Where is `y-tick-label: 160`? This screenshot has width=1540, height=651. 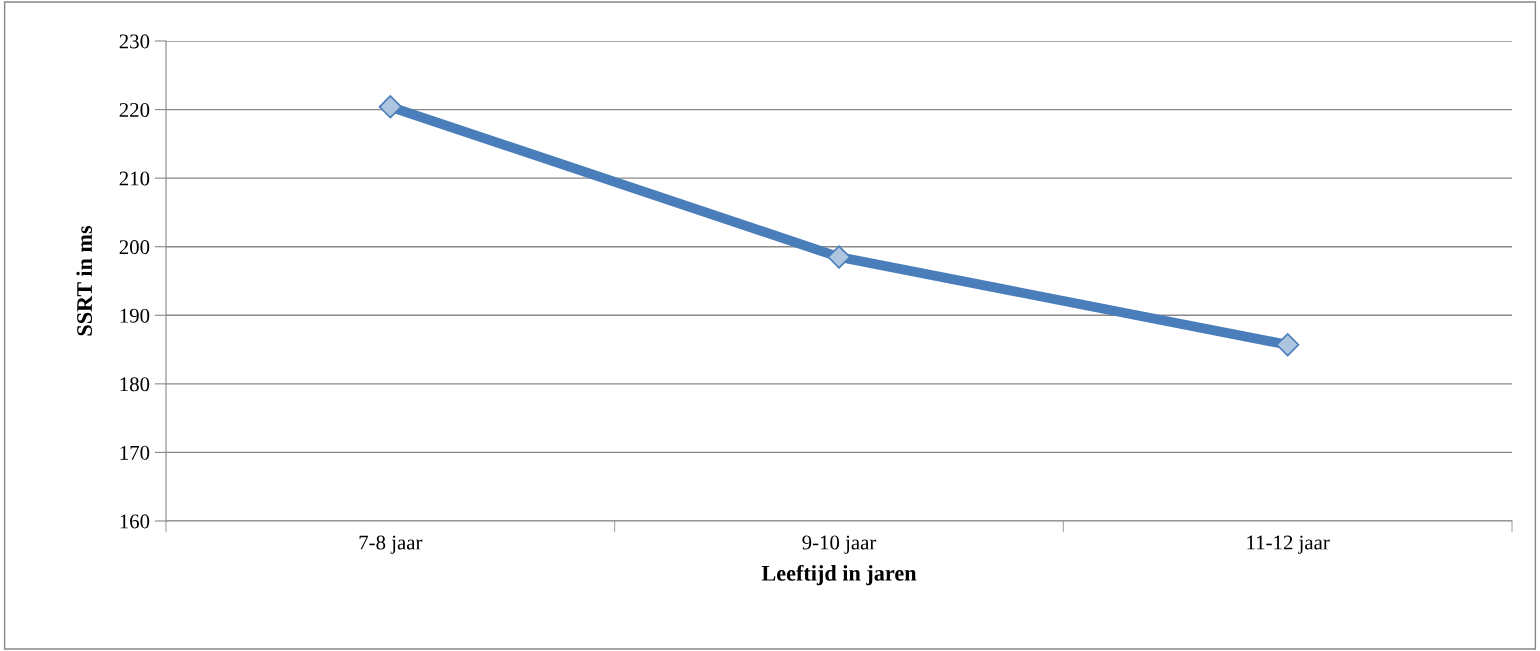
y-tick-label: 160 is located at coordinates (135, 521).